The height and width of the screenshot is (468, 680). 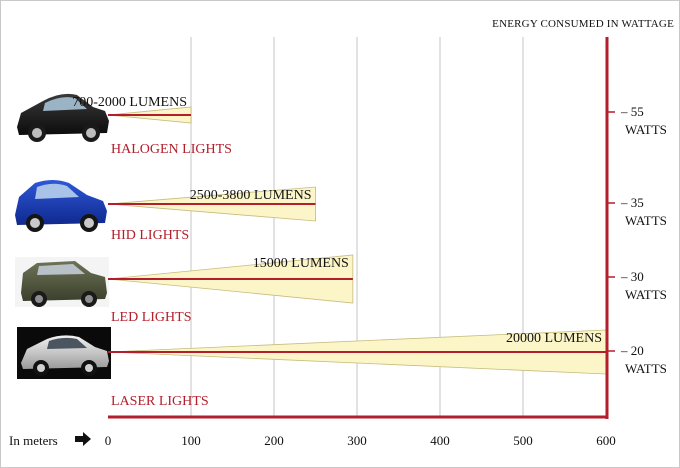 What do you see at coordinates (632, 202) in the screenshot?
I see `watt-value: – 35` at bounding box center [632, 202].